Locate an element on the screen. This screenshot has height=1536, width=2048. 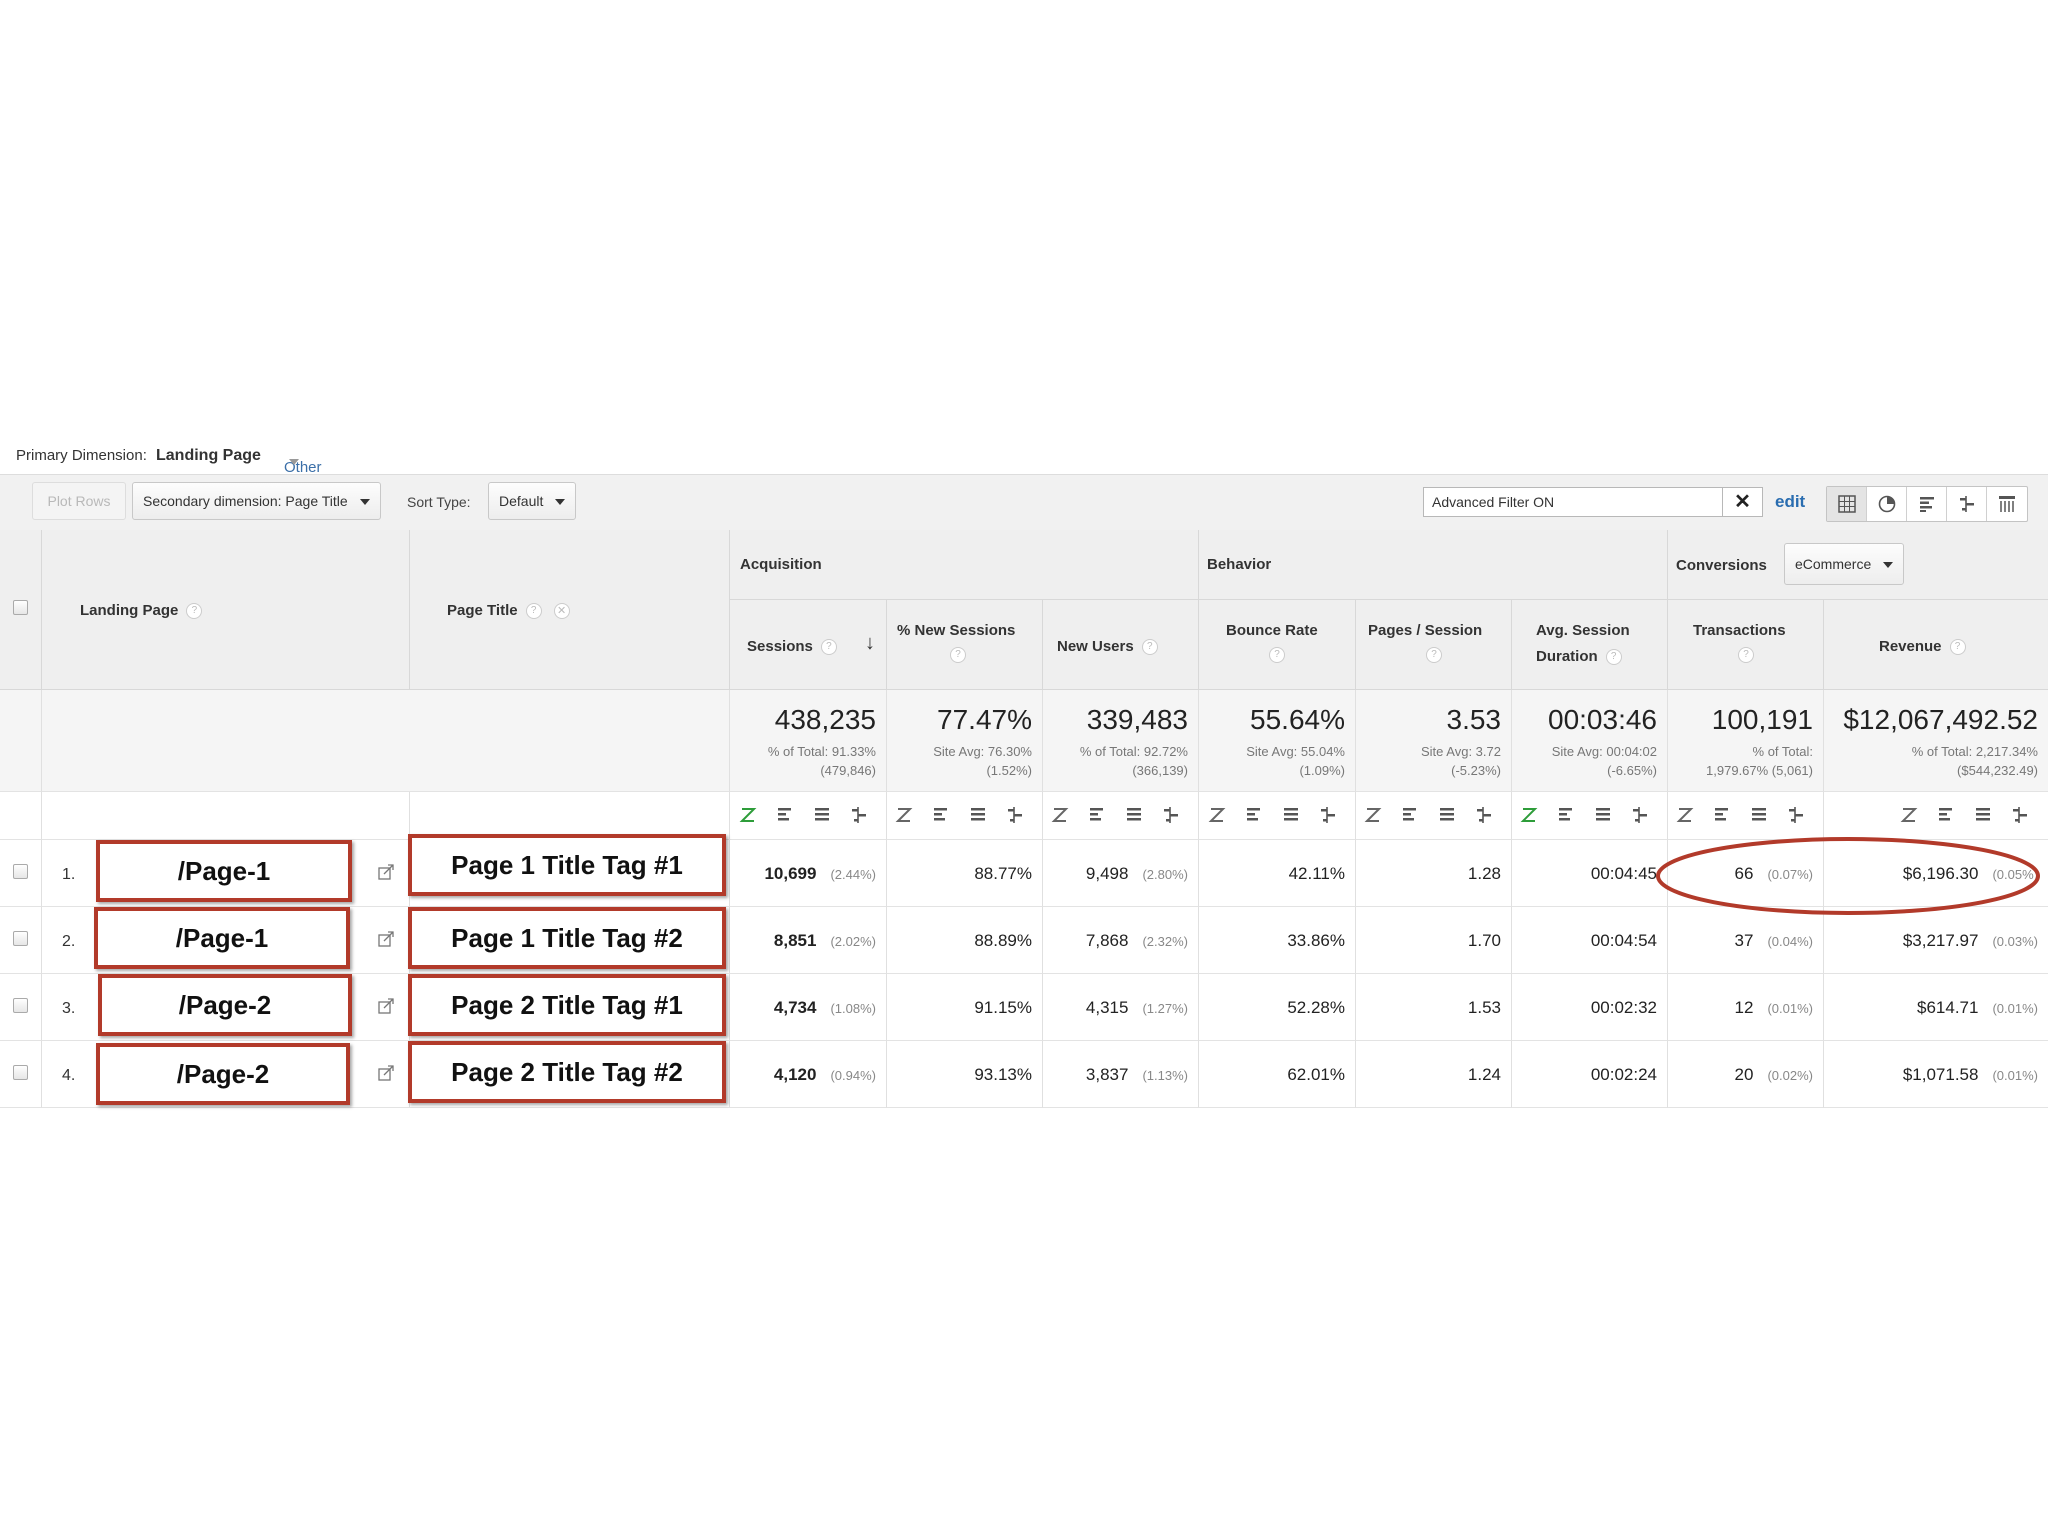
select-all-checkbox is located at coordinates (20, 607).